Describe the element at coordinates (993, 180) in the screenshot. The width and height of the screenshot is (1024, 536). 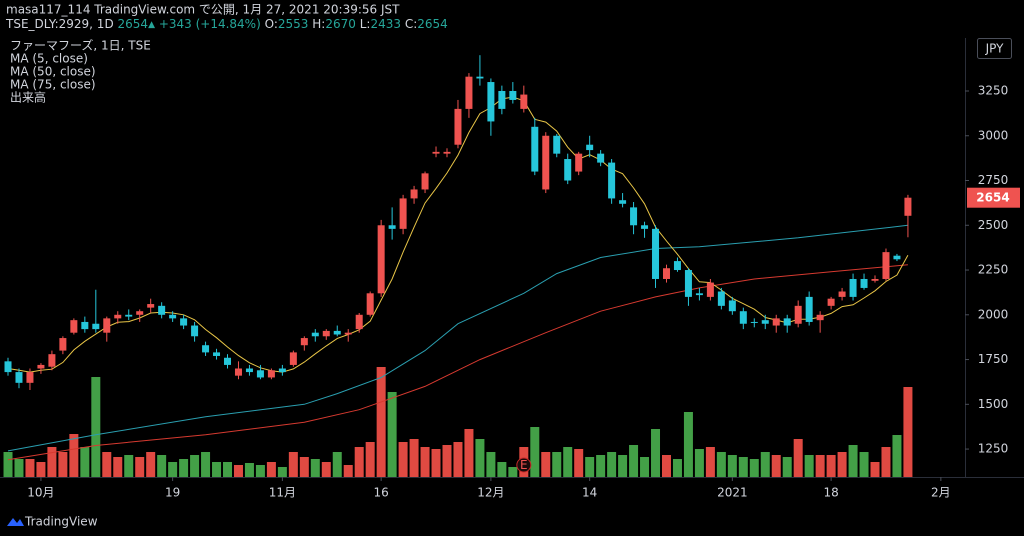
I see `y-tick-label: 2750` at that location.